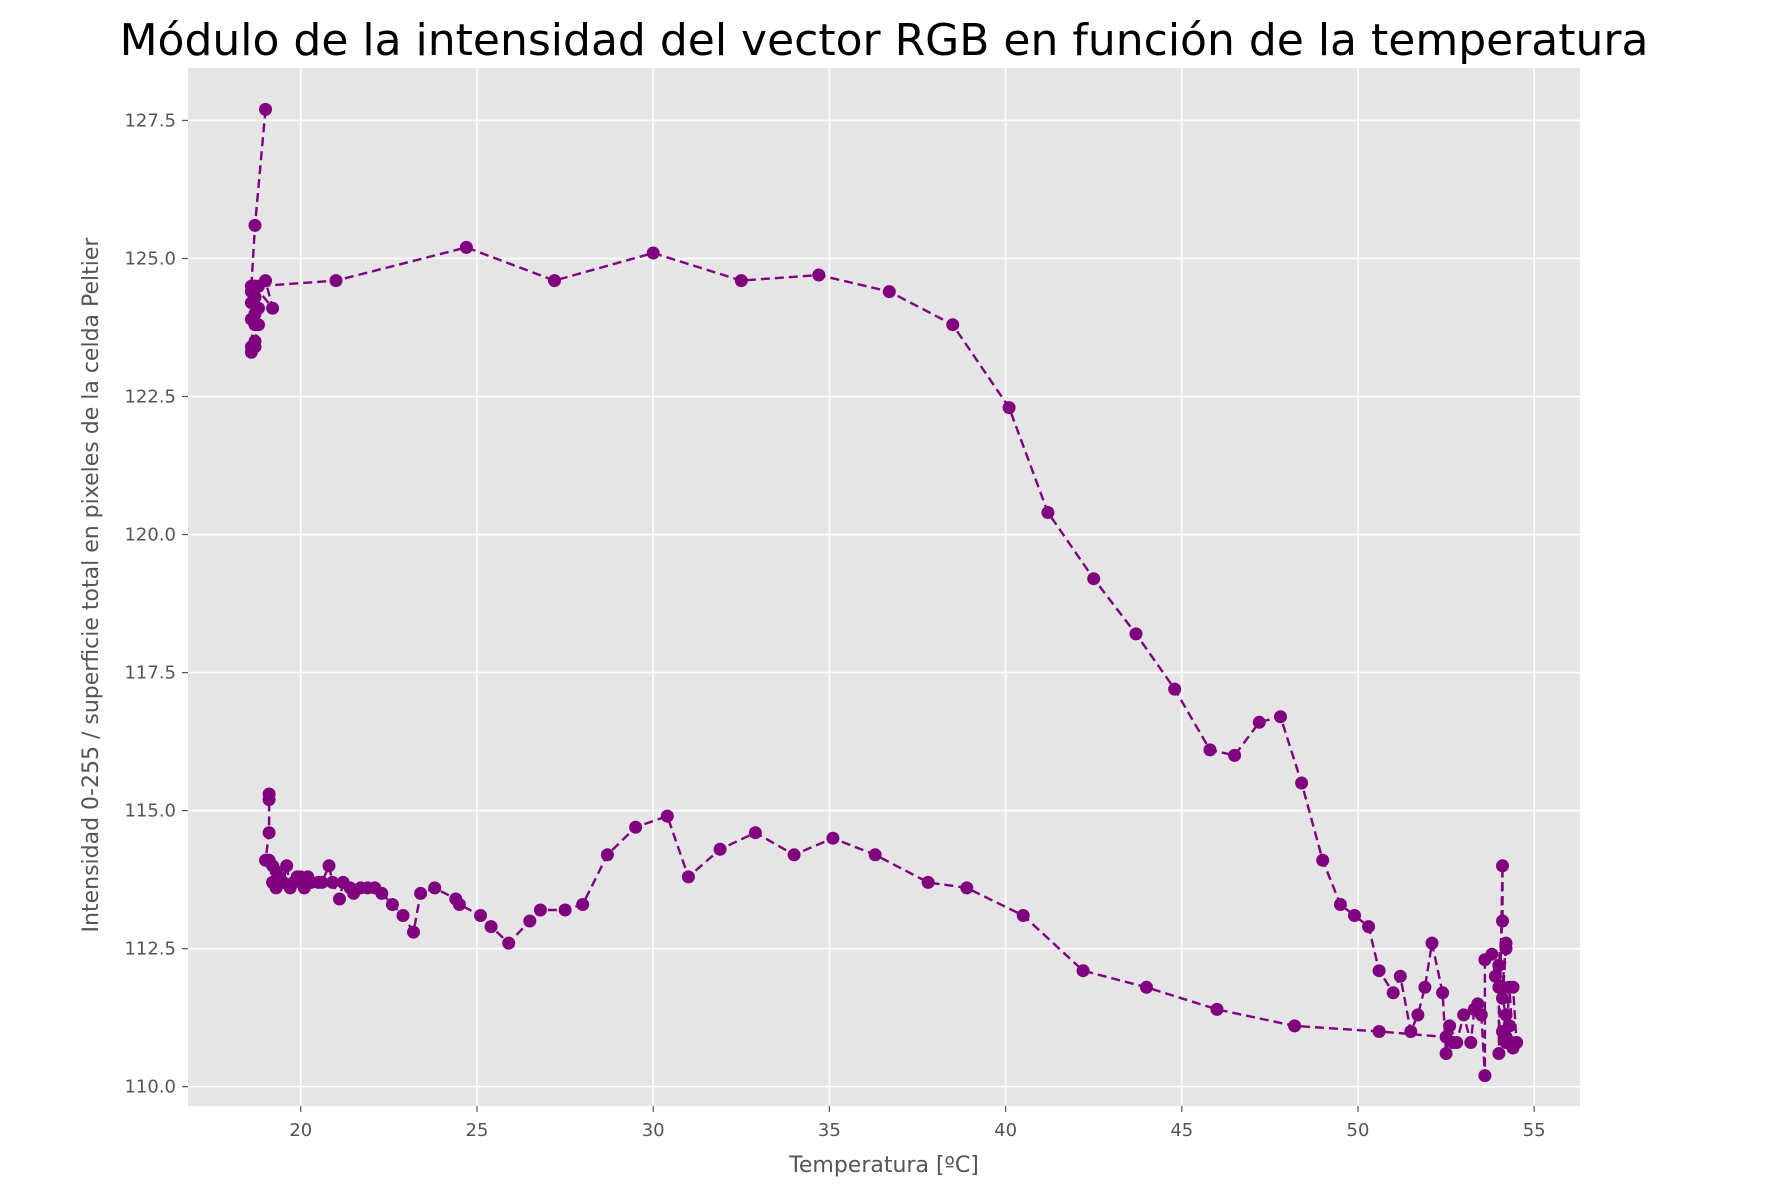  Describe the element at coordinates (150, 673) in the screenshot. I see `y-tick-label: 117.5` at that location.